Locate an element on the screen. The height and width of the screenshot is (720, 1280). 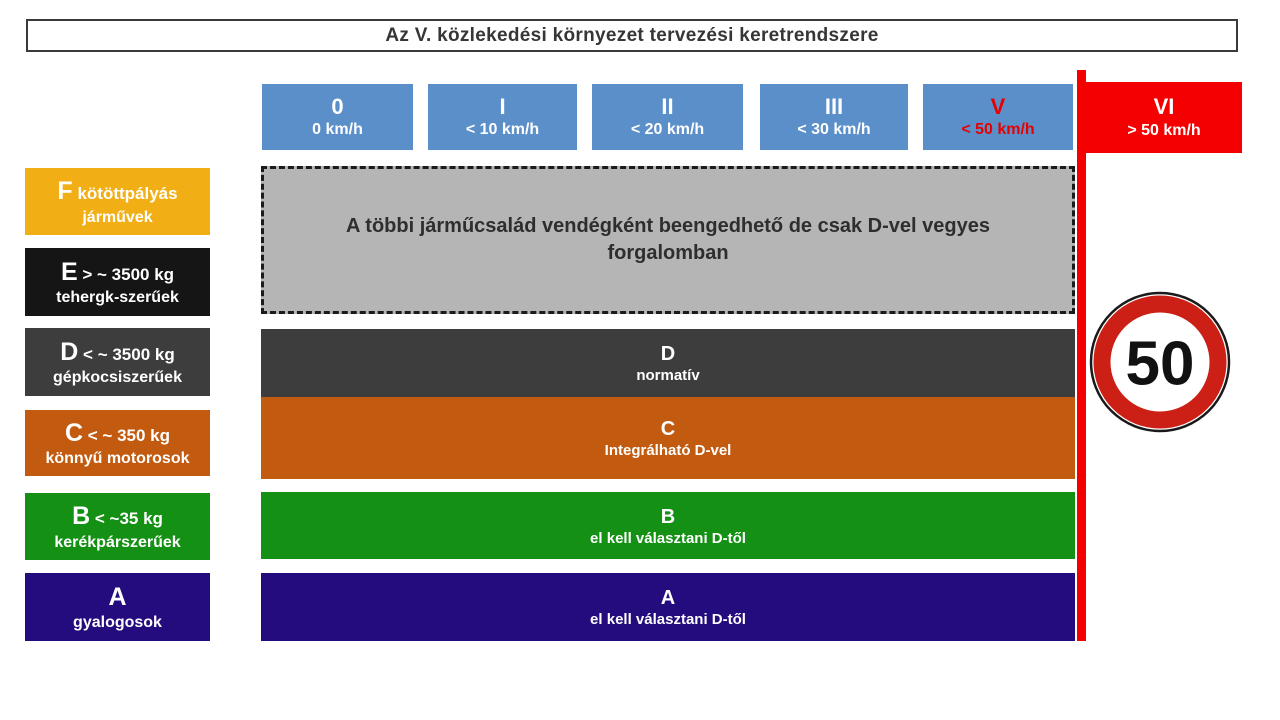
matrix-row-d: D normatív is located at coordinates (668, 363).